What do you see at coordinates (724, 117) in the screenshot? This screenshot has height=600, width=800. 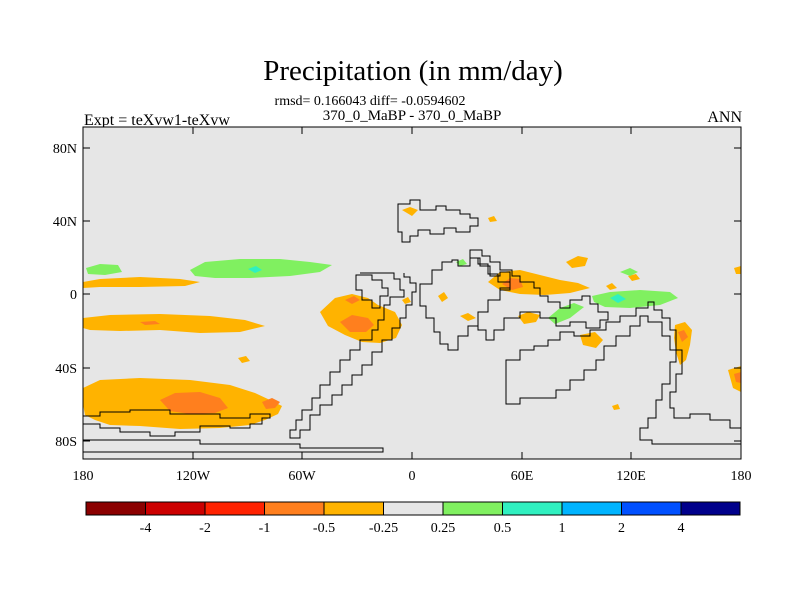 I see `season-label: ANN` at bounding box center [724, 117].